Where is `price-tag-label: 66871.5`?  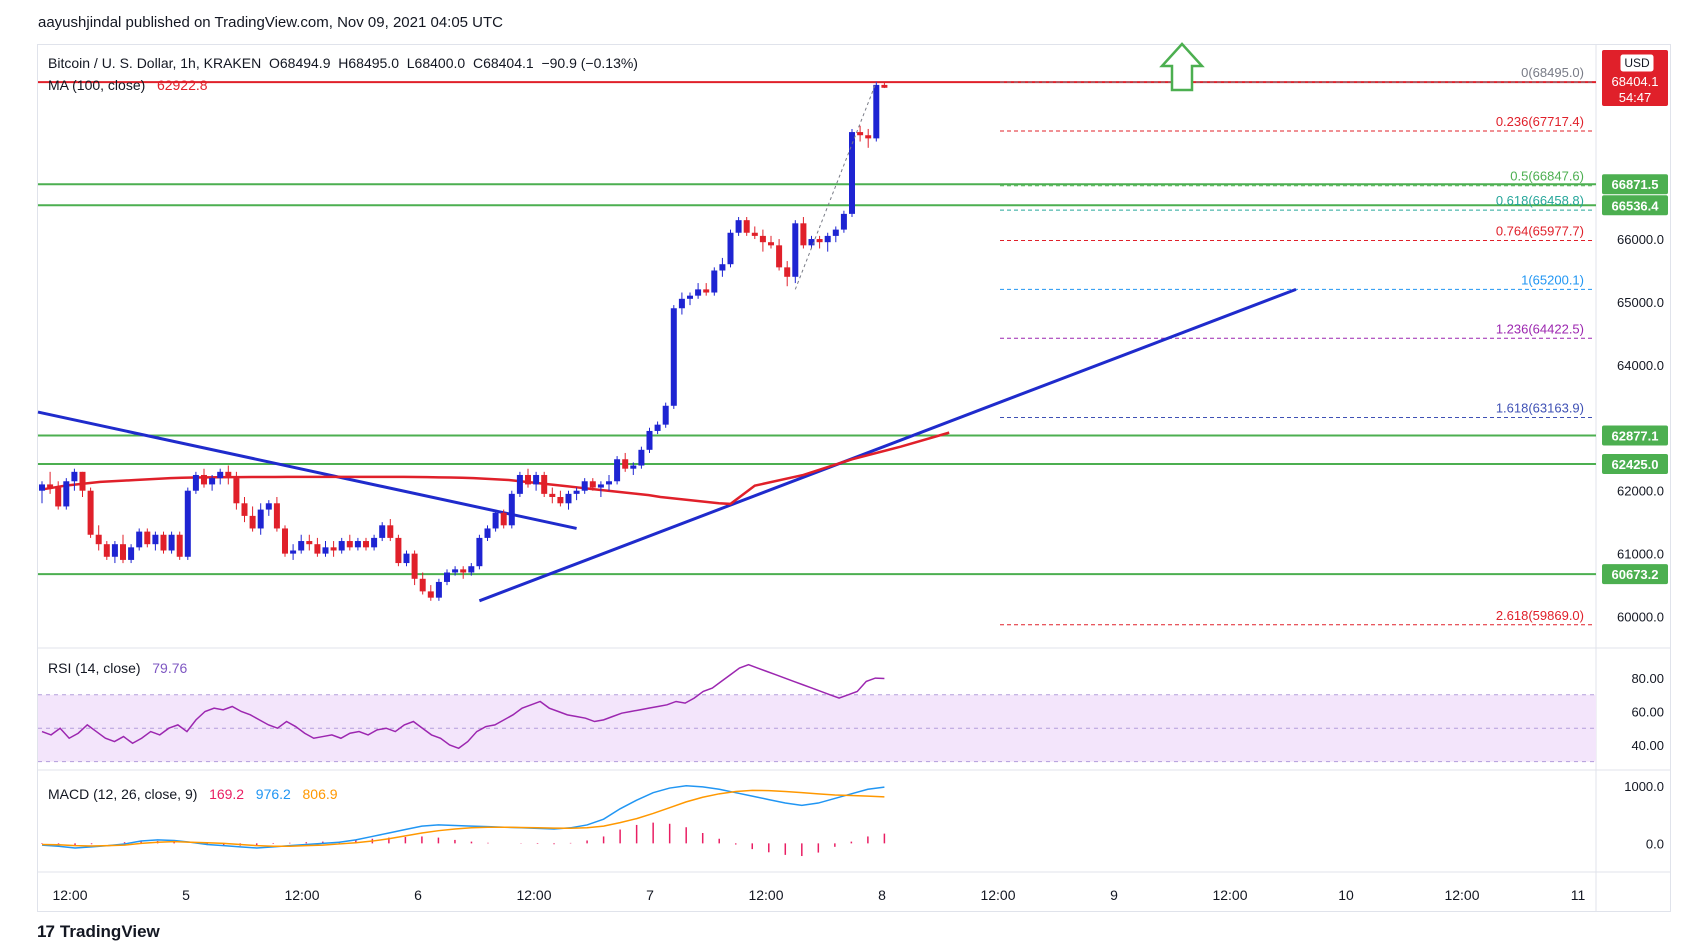
price-tag-label: 66871.5 is located at coordinates (1635, 184).